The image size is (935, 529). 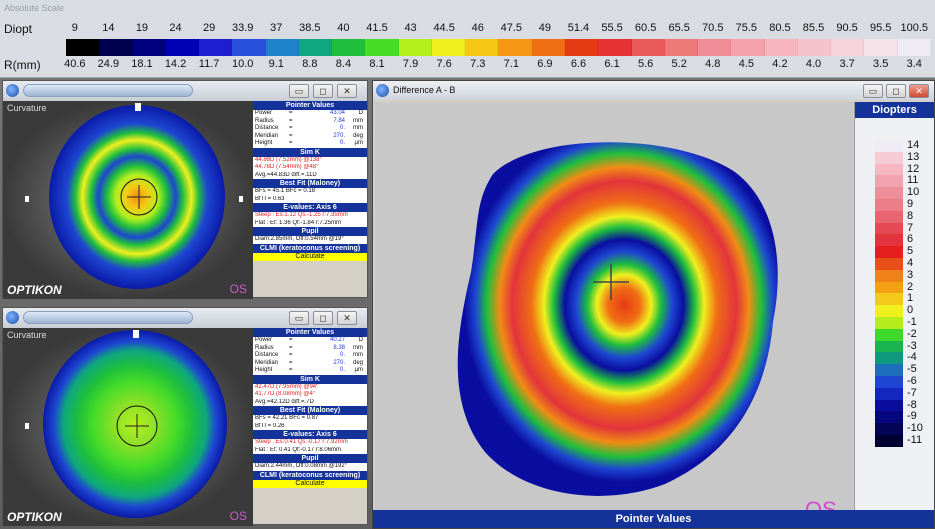 I want to click on diopt-value: 55.5, so click(x=612, y=28).